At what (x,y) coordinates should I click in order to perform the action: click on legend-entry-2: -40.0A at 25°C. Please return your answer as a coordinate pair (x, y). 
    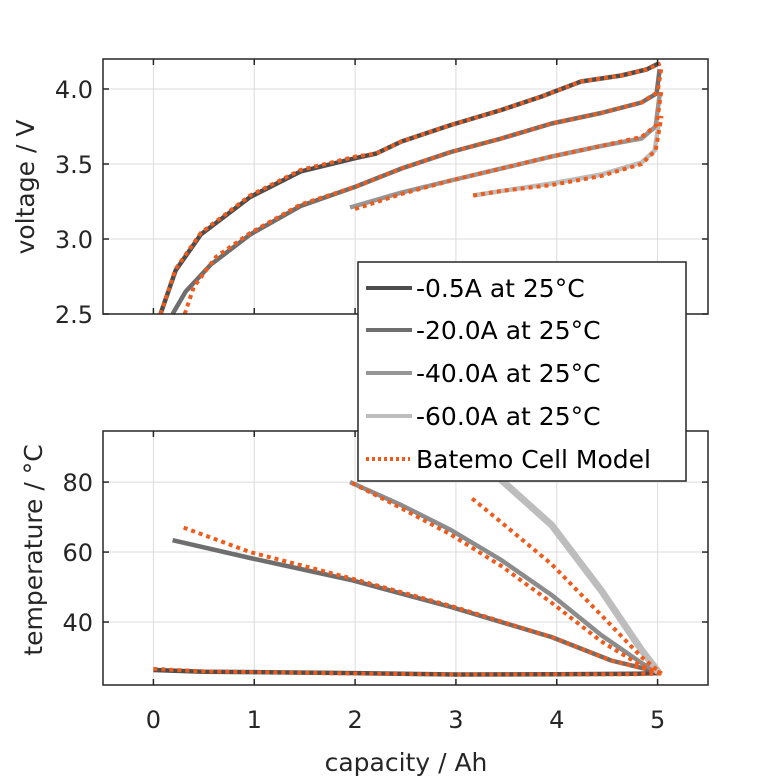
    Looking at the image, I should click on (483, 373).